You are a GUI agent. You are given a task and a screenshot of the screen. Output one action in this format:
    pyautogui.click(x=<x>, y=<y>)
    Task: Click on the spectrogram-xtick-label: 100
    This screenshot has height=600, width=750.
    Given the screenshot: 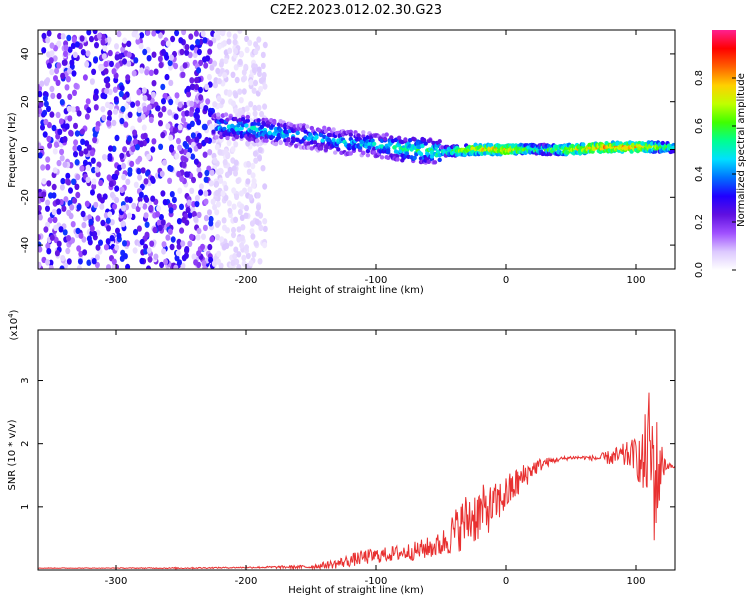 What is the action you would take?
    pyautogui.click(x=635, y=280)
    